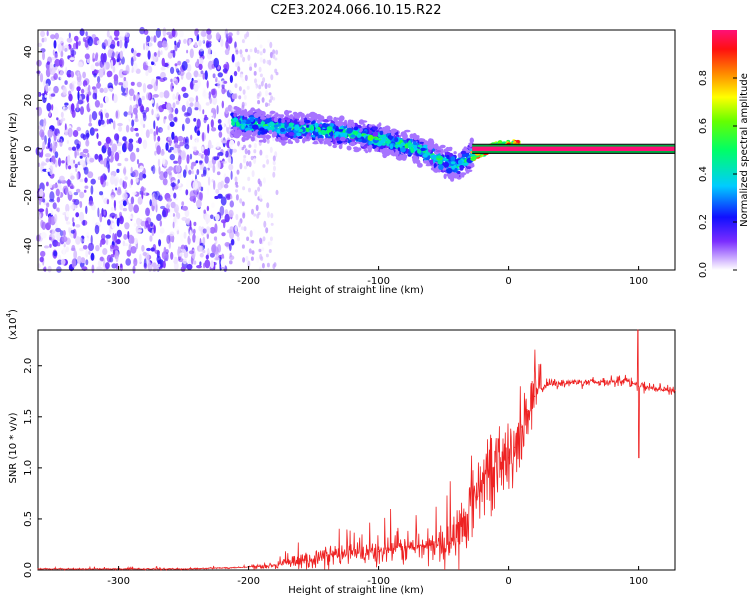  I want to click on spectrogram-x-ticks: -300 -200 -100 0 100, so click(377, 276).